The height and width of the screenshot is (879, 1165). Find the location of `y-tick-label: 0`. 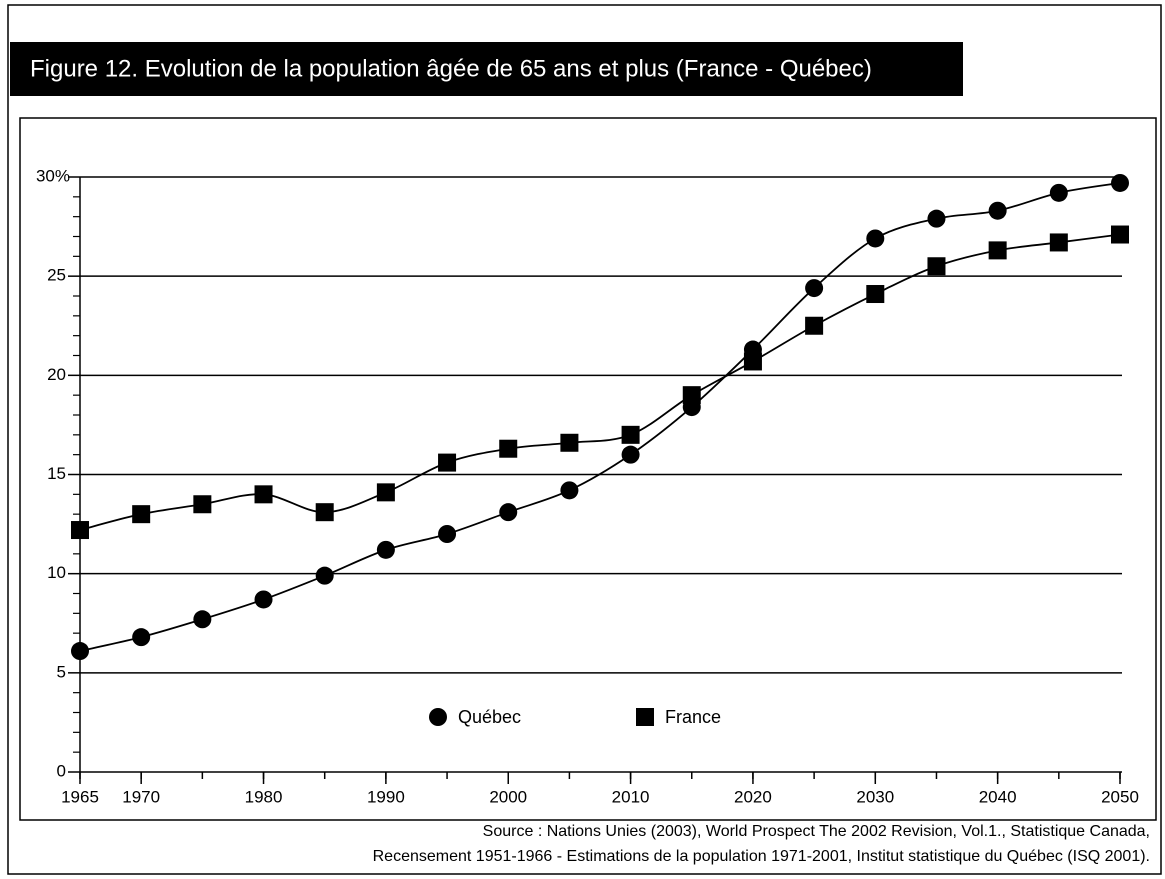

y-tick-label: 0 is located at coordinates (61, 770).